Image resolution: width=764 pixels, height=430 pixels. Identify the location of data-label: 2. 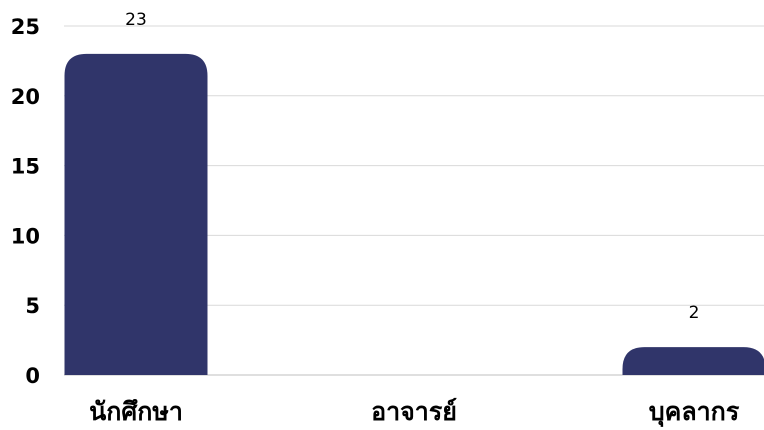
(694, 313).